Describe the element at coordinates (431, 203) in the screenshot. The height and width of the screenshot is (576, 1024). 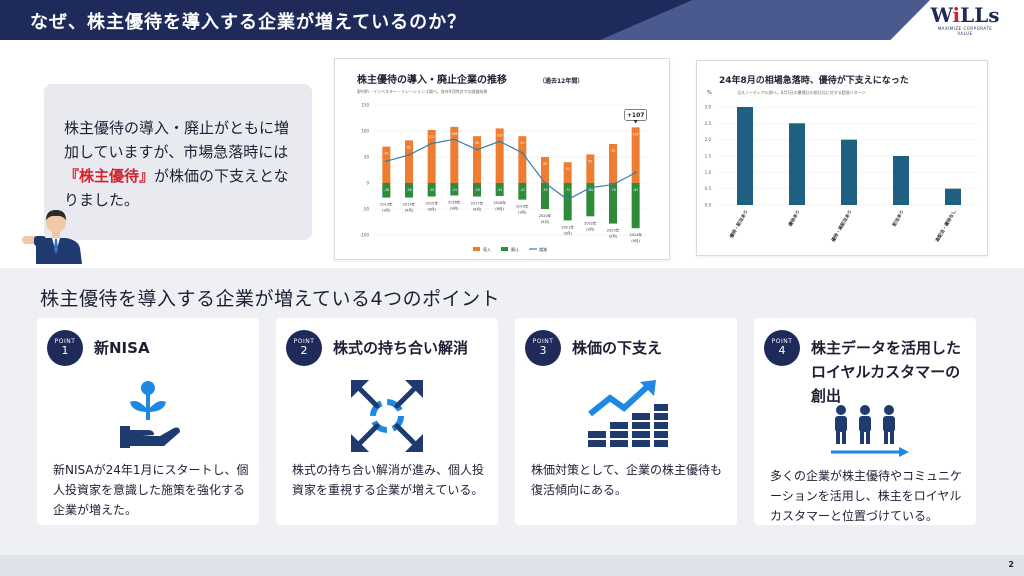
I see `chart1-xtick: 2015年` at that location.